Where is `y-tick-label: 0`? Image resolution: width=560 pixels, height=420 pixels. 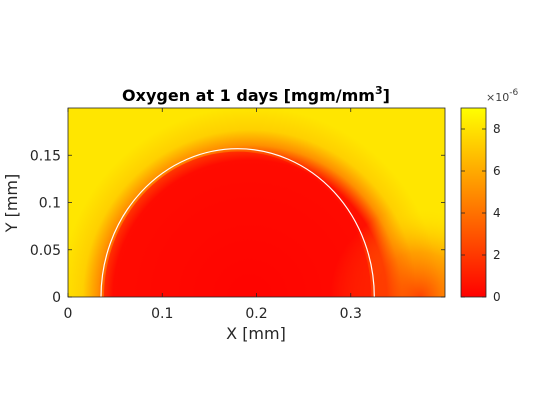 y-tick-label: 0 is located at coordinates (56, 298).